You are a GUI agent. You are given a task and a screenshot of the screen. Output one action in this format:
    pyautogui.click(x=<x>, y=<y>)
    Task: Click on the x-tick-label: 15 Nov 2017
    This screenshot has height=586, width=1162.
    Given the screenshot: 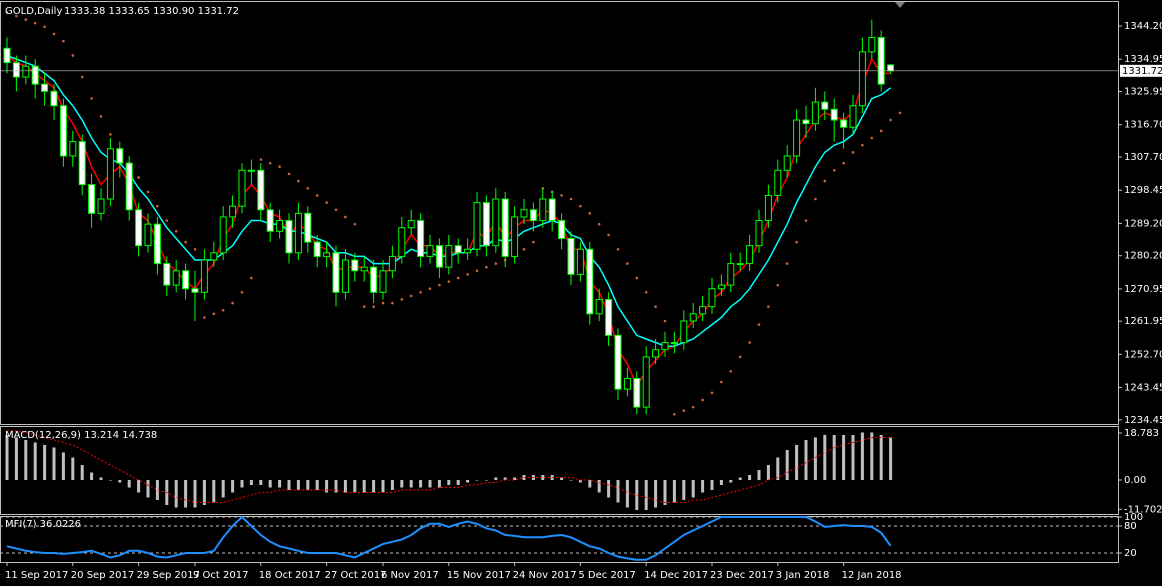 What is the action you would take?
    pyautogui.click(x=479, y=575)
    